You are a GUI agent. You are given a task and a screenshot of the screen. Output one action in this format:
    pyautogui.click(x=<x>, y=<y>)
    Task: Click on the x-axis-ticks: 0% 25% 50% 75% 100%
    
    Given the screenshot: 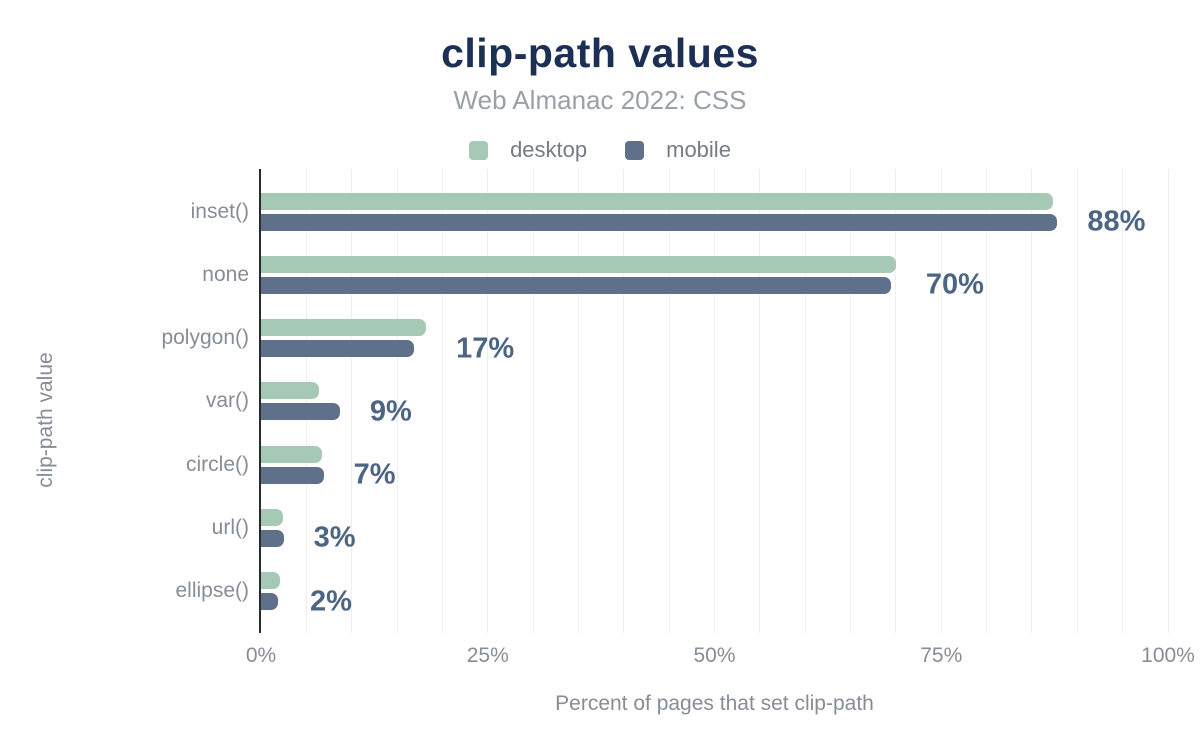 What is the action you would take?
    pyautogui.click(x=720, y=656)
    